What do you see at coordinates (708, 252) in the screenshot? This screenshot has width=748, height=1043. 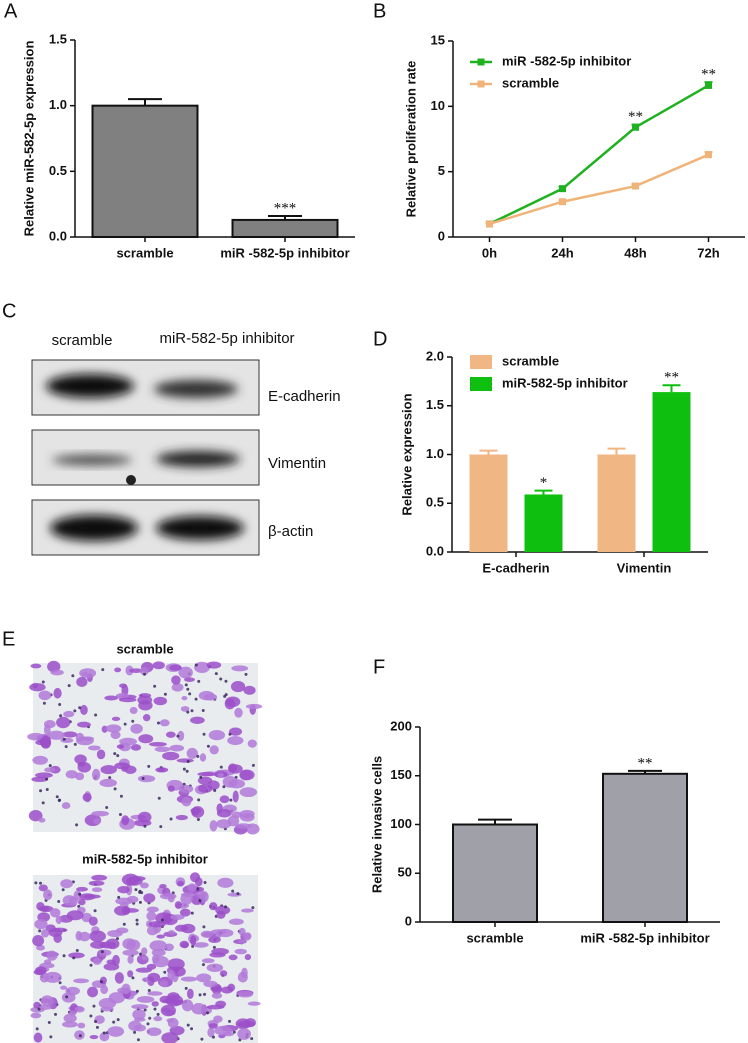 I see `x-tick-label: 72h` at bounding box center [708, 252].